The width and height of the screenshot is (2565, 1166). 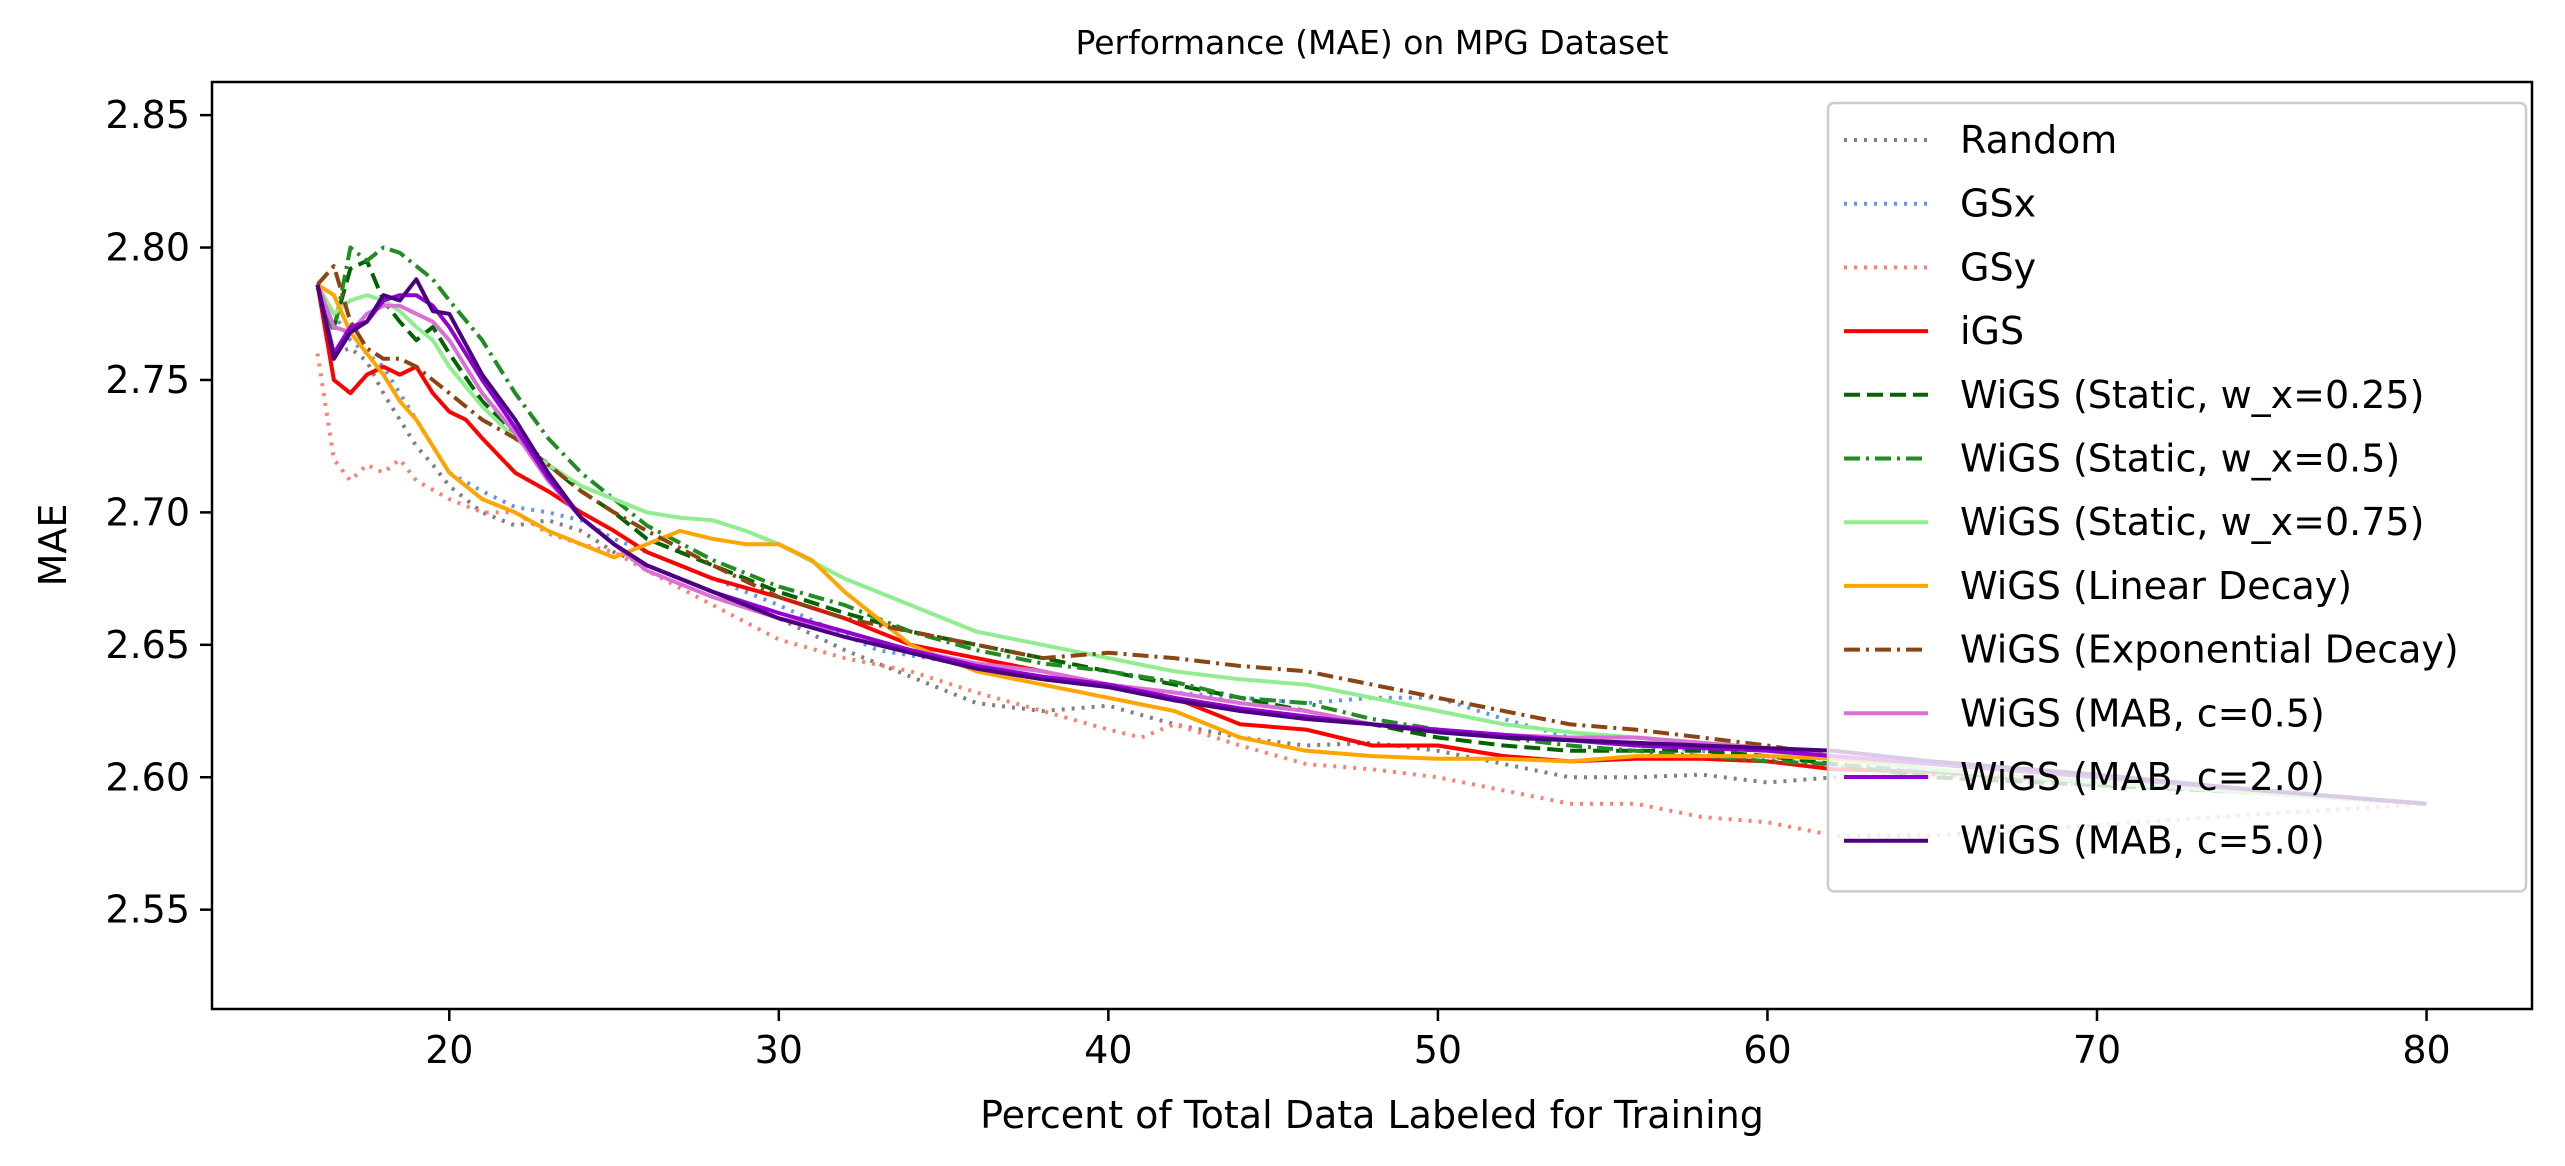 What do you see at coordinates (1438, 1050) in the screenshot?
I see `x-tick-label: 50` at bounding box center [1438, 1050].